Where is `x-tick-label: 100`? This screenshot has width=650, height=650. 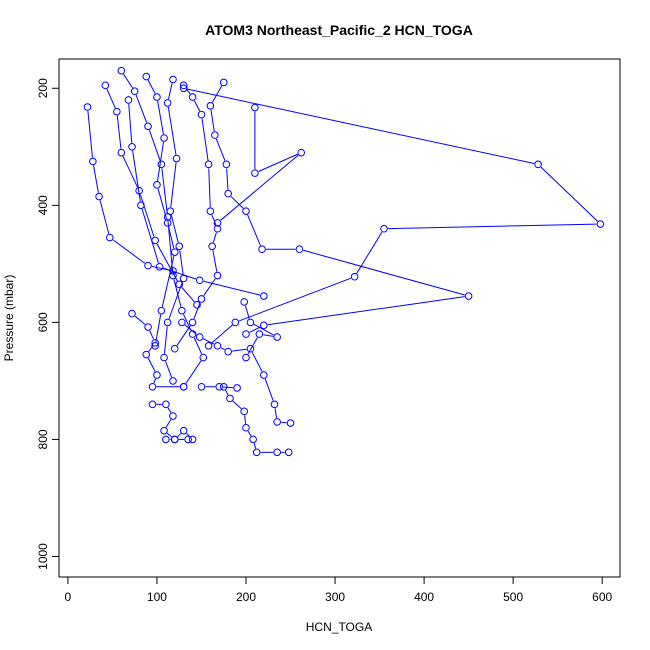
x-tick-label: 100 is located at coordinates (157, 597).